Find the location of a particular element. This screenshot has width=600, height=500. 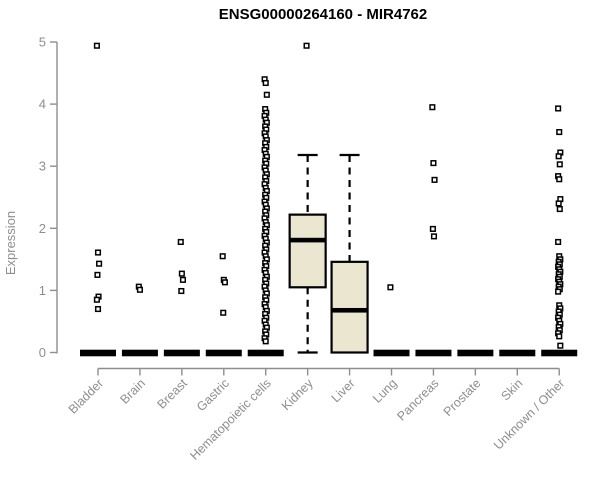

x-tick-label-hematopoietic-cells: Hematopoietic cells is located at coordinates (230, 419).